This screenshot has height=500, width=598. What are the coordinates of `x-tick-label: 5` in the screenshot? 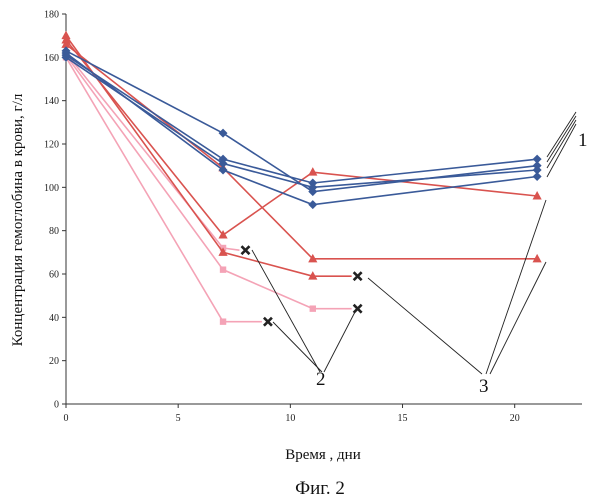 It's located at (178, 418).